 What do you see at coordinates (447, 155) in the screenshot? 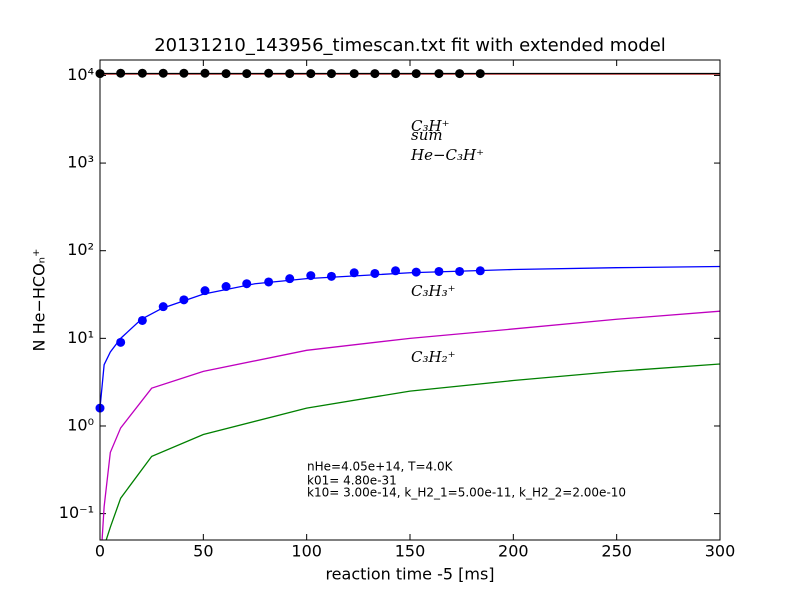
I see `series-label: He−C₃H⁺` at bounding box center [447, 155].